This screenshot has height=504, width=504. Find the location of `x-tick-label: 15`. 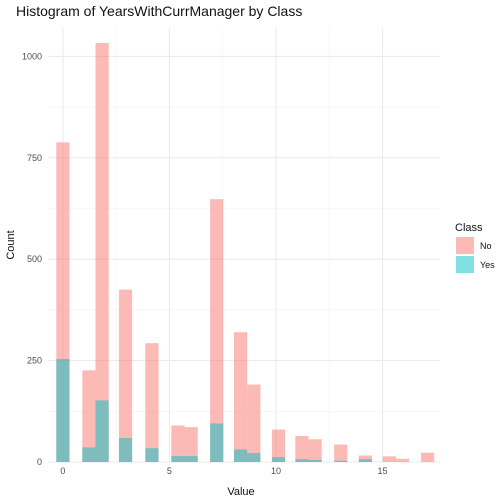

x-tick-label: 15 is located at coordinates (382, 471).